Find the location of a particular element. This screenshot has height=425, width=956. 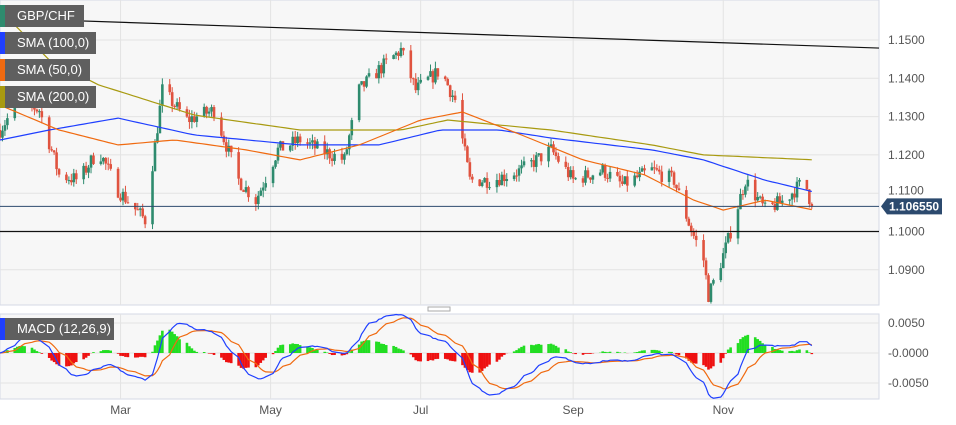

legend-sma50: SMA (50,0) is located at coordinates (45, 70).